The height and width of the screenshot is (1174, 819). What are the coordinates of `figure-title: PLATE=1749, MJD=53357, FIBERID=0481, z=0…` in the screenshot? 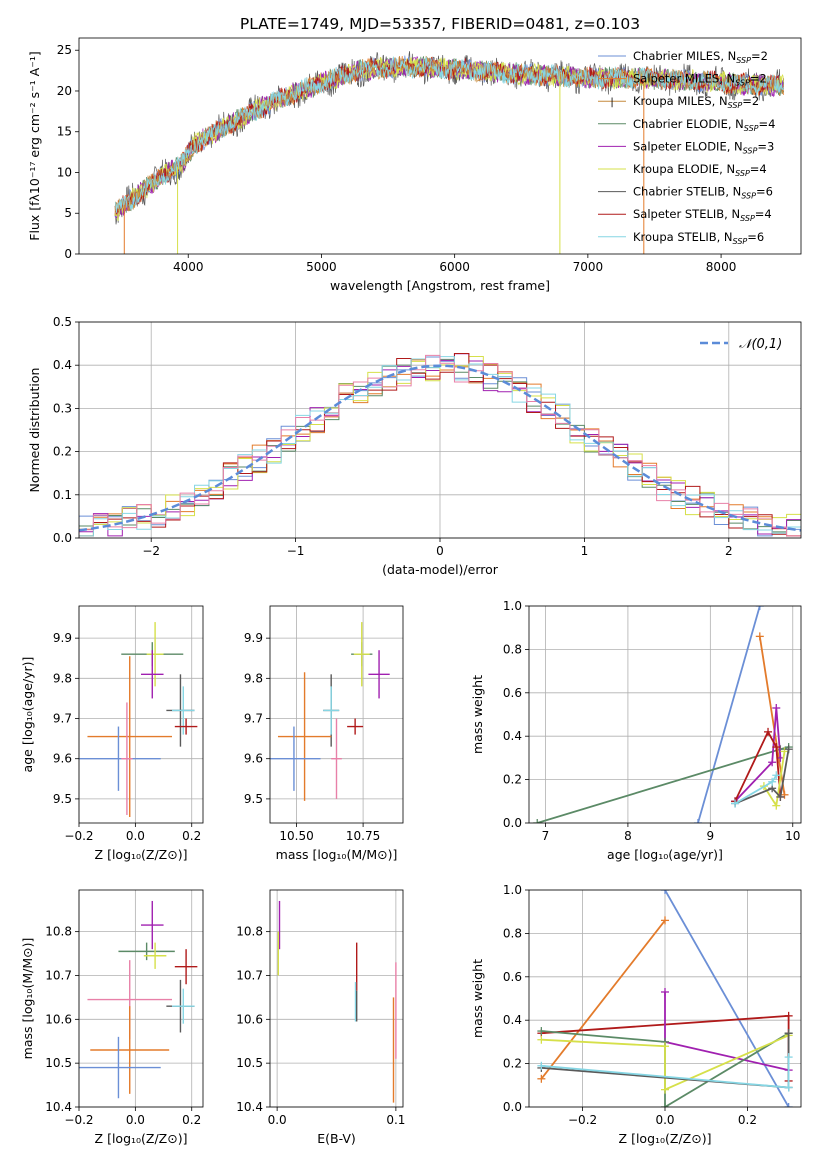 It's located at (440, 24).